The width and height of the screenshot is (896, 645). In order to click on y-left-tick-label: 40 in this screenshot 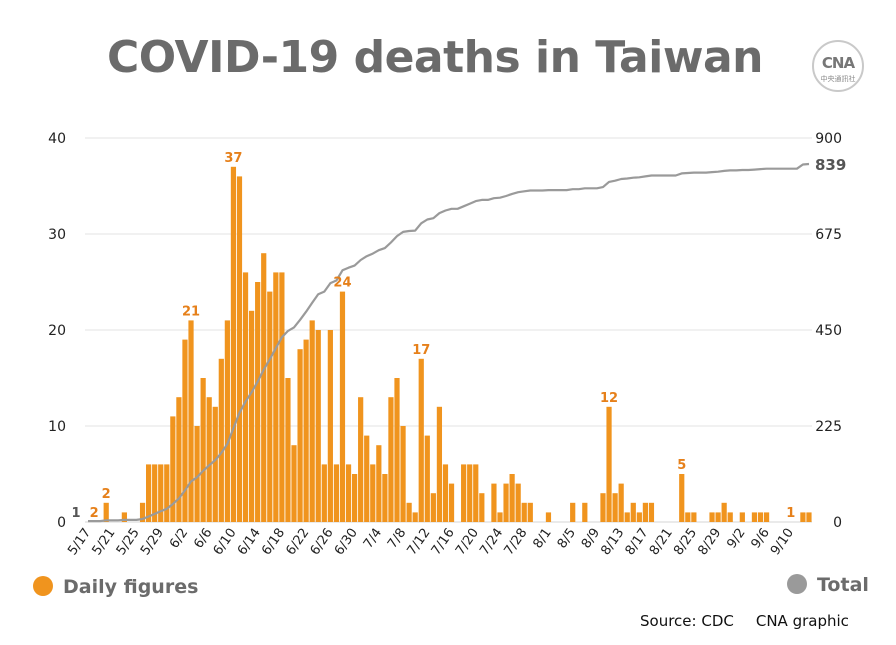, I will do `click(57, 139)`.